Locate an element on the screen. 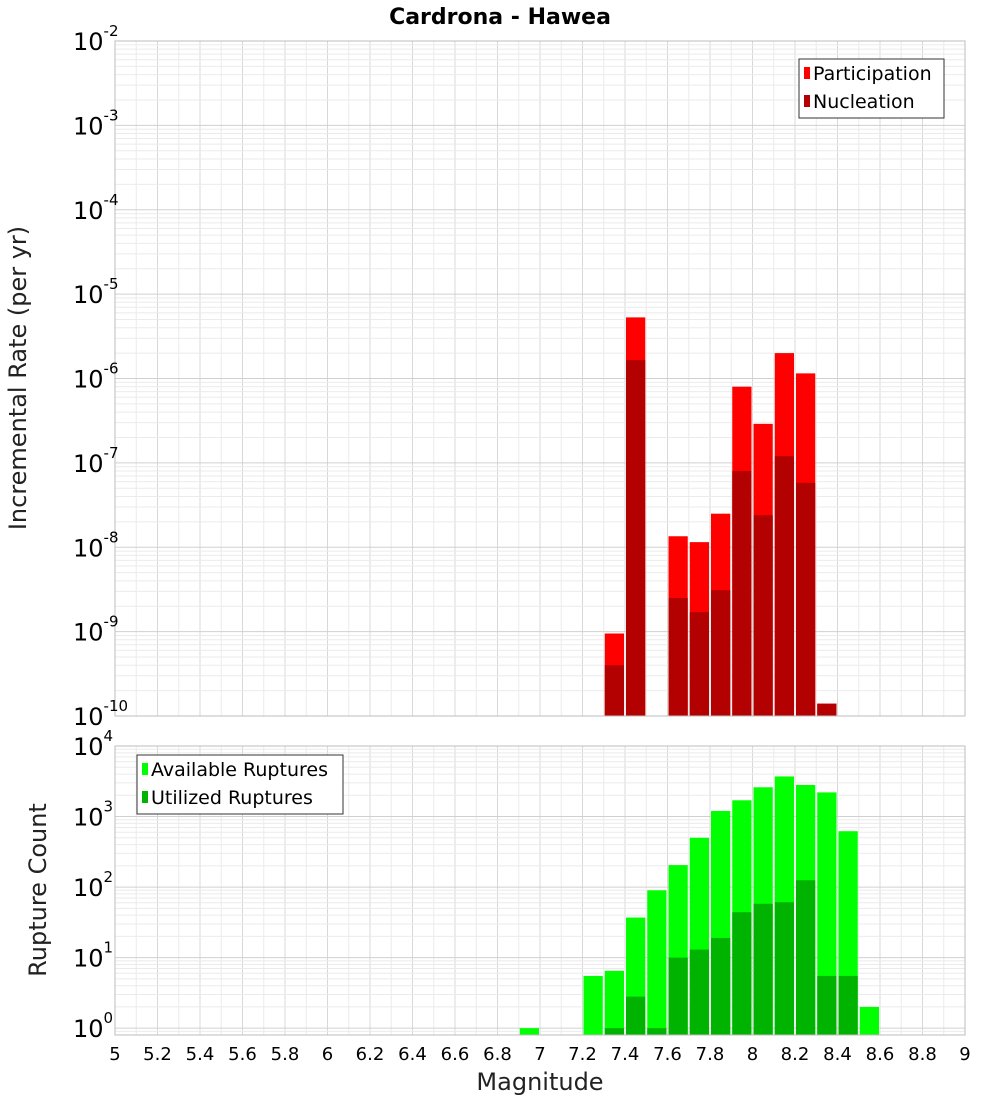 Image resolution: width=1000 pixels, height=1100 pixels. series-nucleation is located at coordinates (720, 538).